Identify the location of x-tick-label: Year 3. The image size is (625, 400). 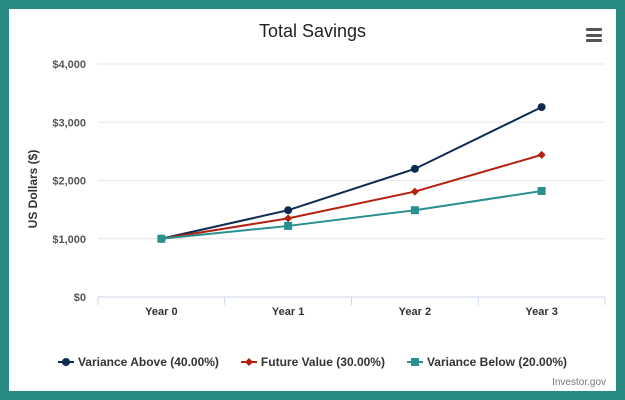
(541, 312).